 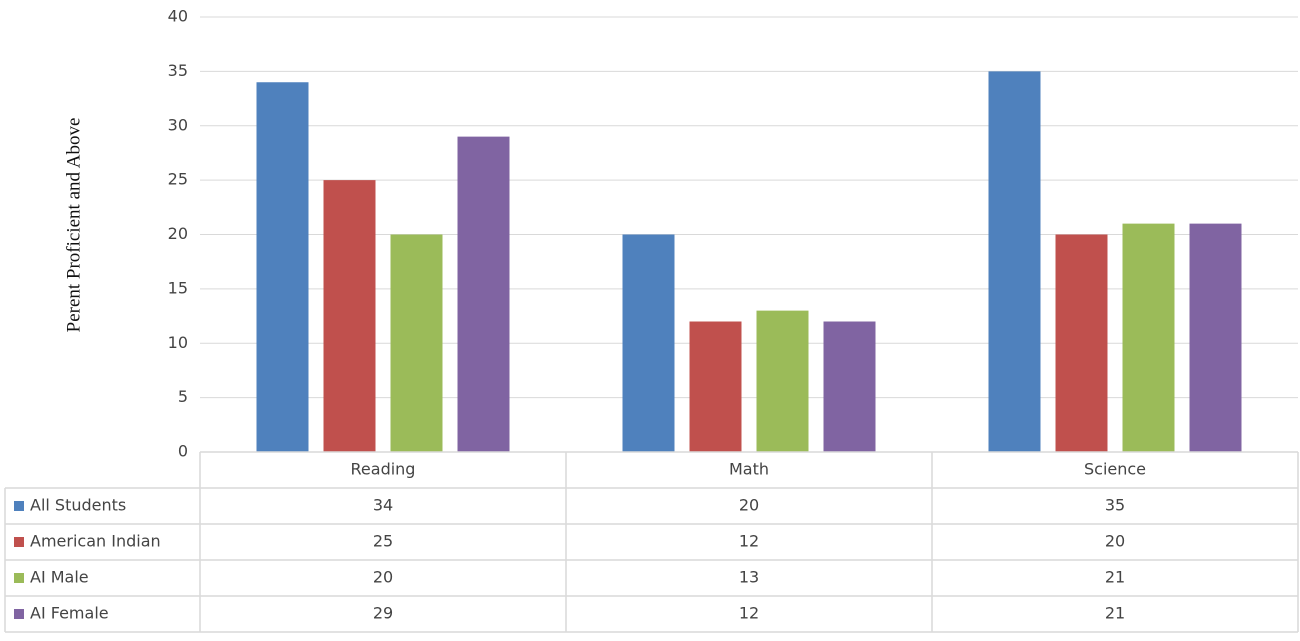 What do you see at coordinates (59, 577) in the screenshot?
I see `legend-label: AI Male` at bounding box center [59, 577].